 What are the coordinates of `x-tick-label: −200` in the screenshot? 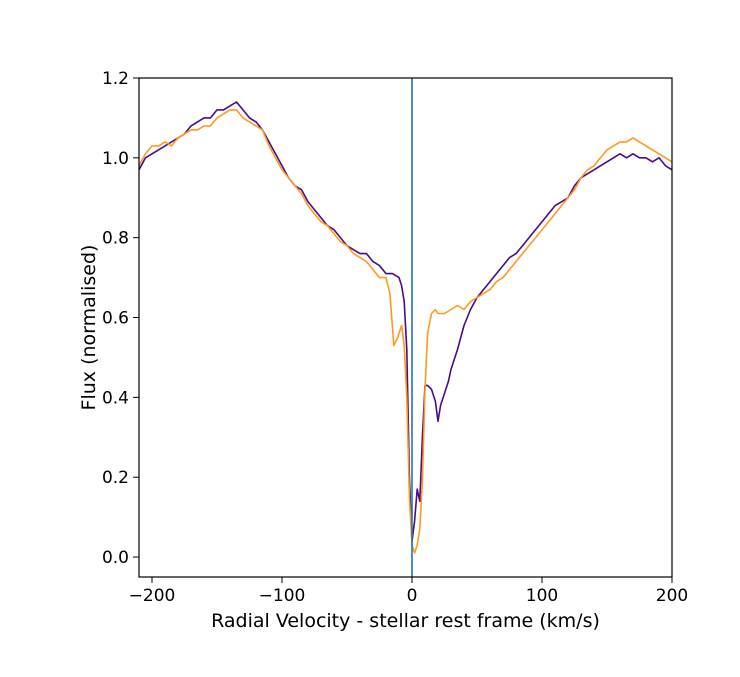 It's located at (152, 596).